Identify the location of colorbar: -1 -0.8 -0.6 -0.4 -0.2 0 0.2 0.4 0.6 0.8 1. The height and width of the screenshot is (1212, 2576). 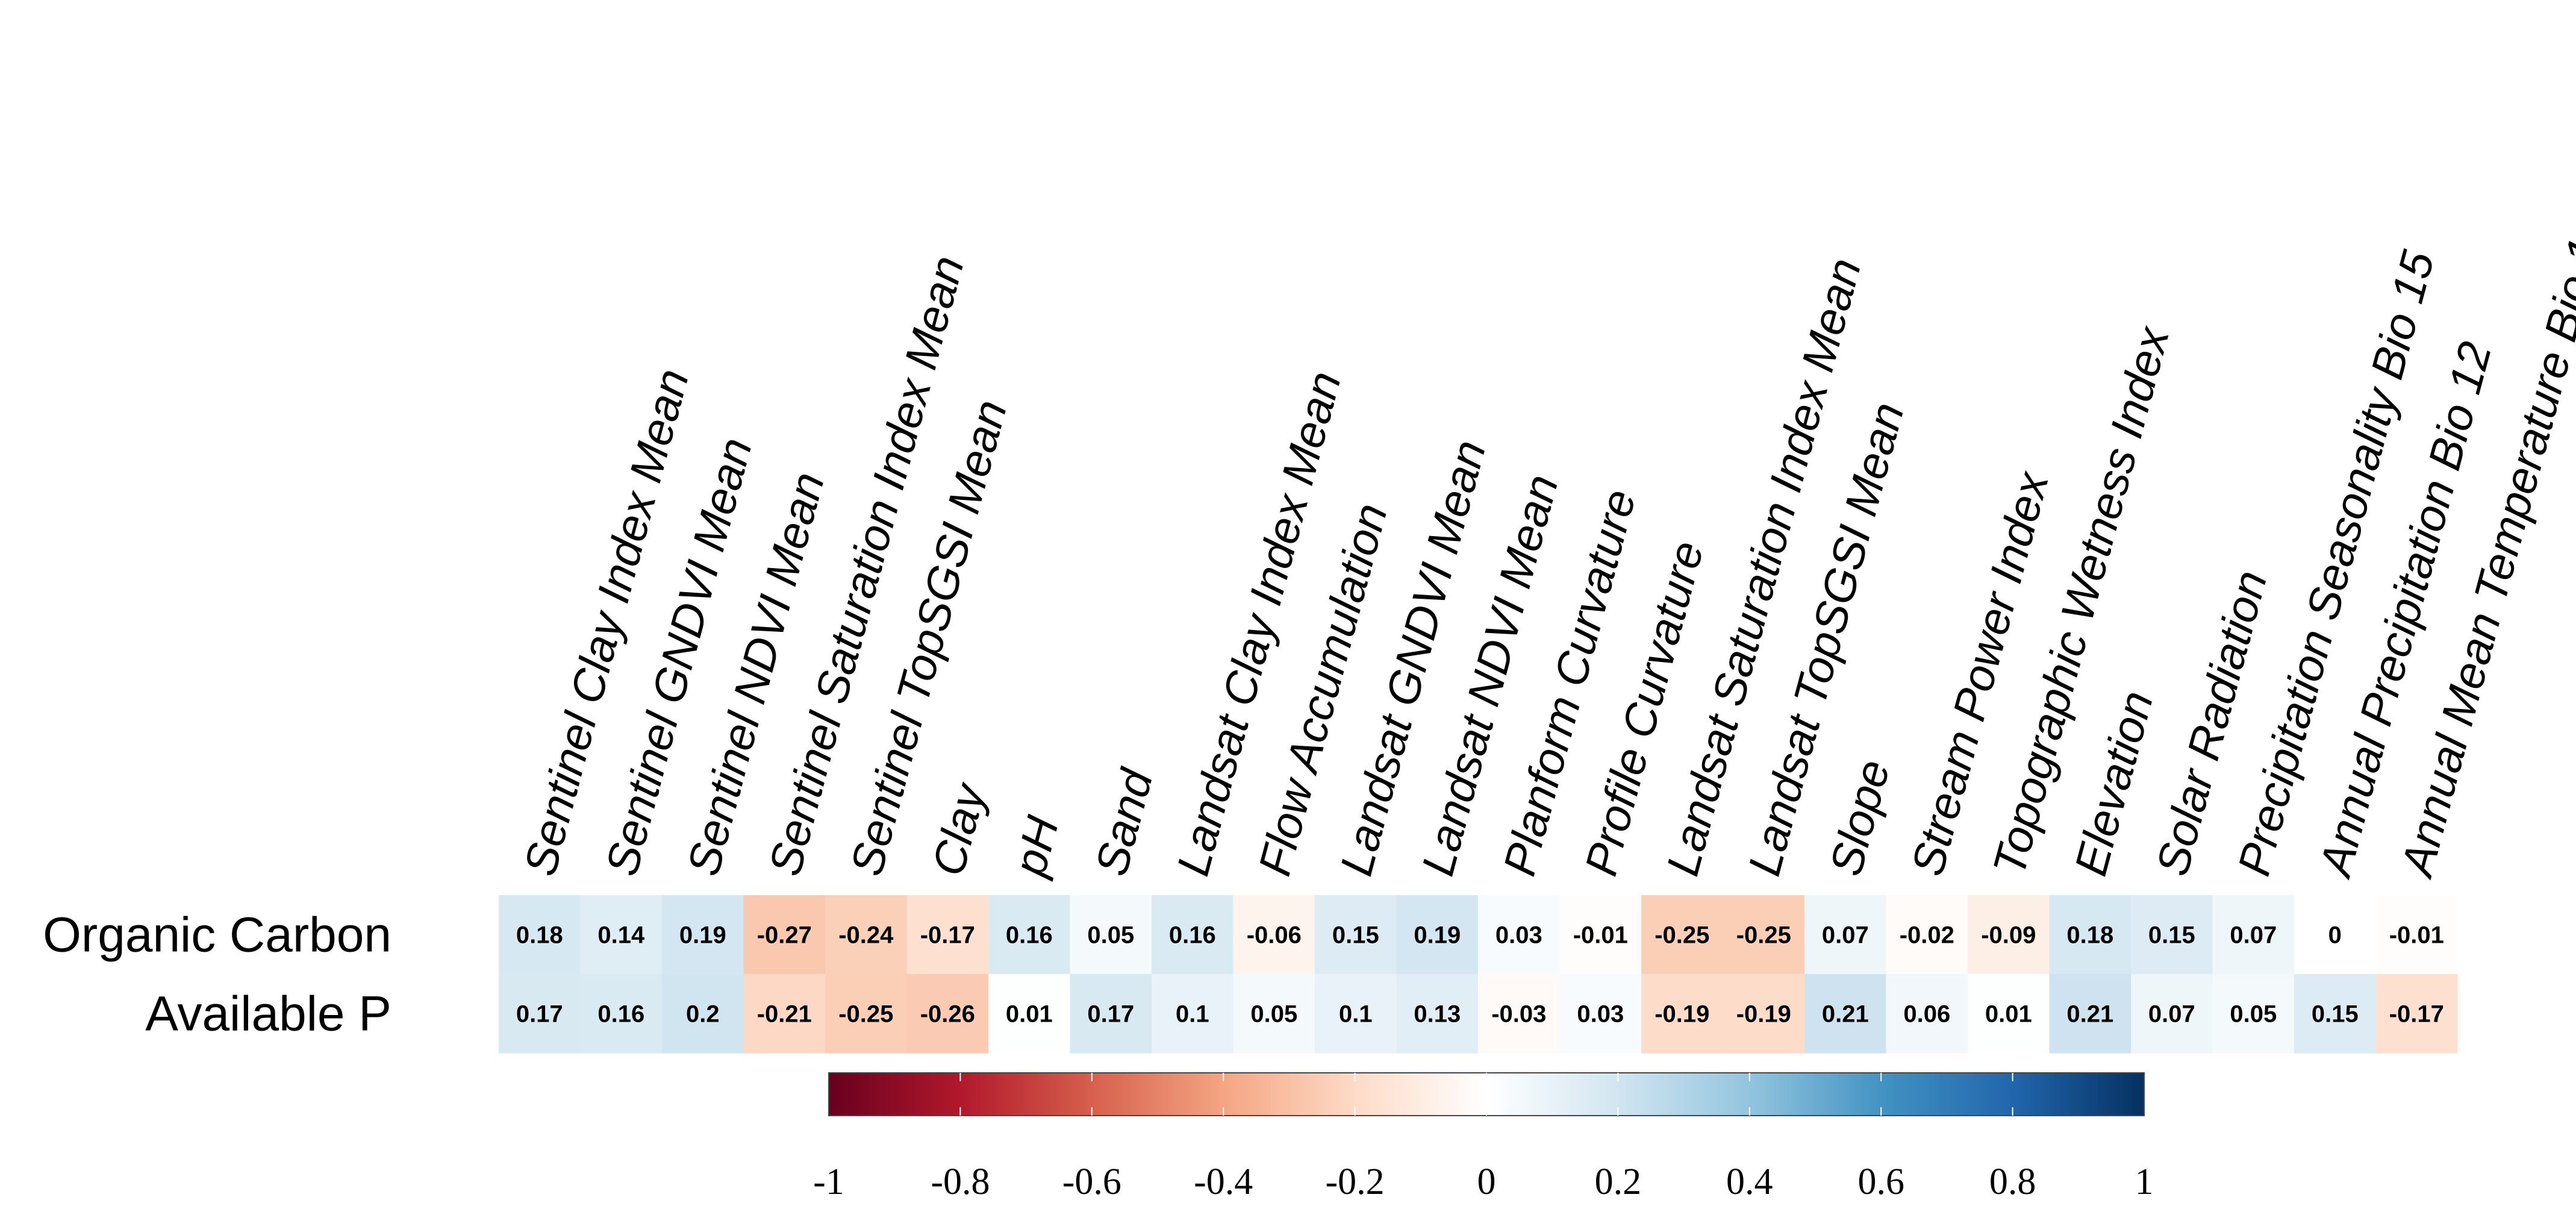
(1483, 1137).